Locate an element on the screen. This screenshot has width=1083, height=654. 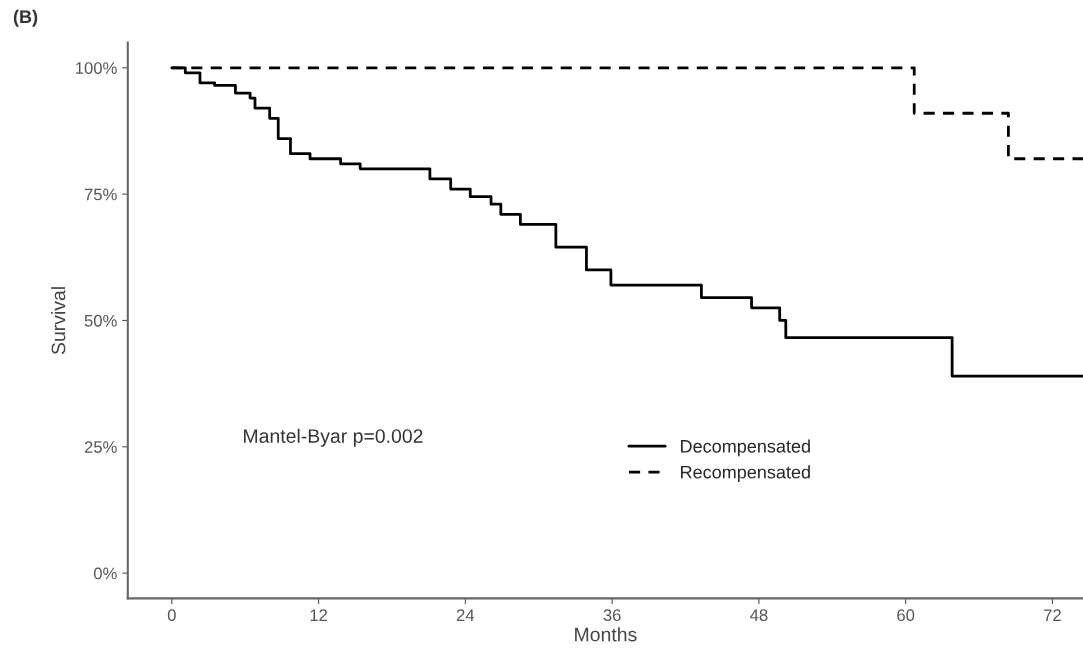
legend-label: Decompensated is located at coordinates (745, 448).